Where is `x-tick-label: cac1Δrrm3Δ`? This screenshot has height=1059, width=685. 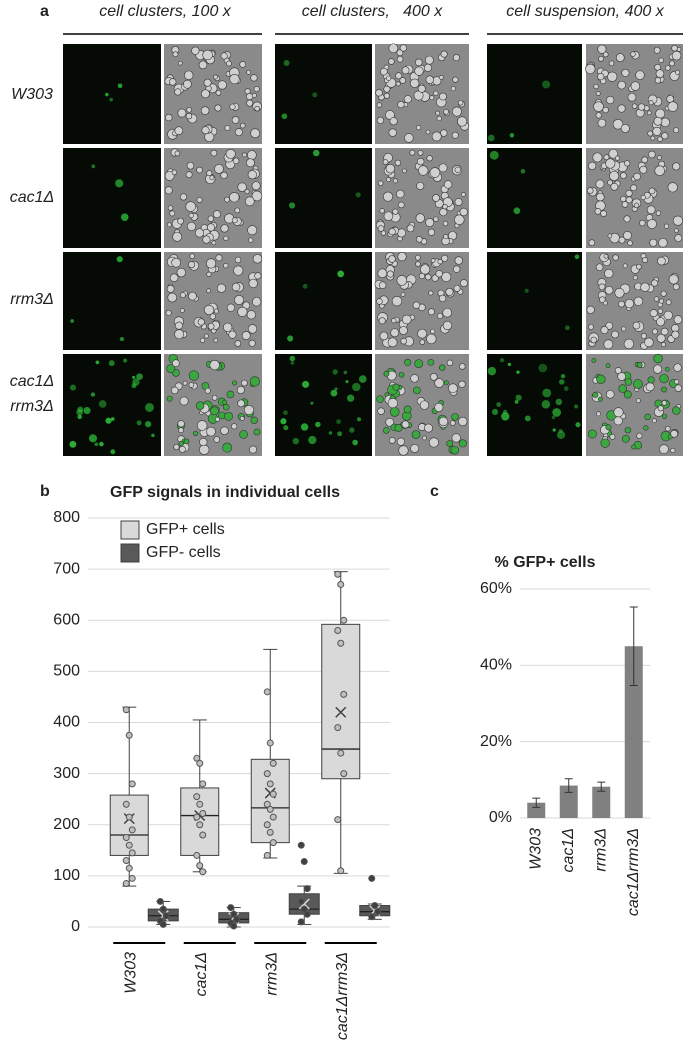
x-tick-label: cac1Δrrm3Δ is located at coordinates (633, 872).